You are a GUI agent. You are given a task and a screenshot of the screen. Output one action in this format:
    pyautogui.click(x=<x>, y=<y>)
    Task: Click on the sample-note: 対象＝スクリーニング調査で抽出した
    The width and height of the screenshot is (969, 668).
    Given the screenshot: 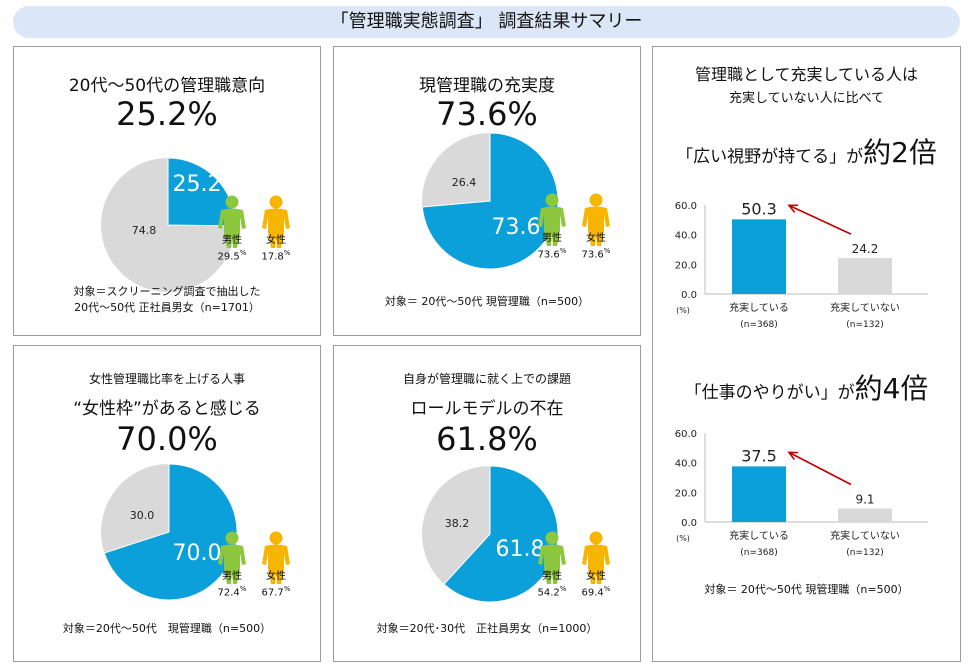 What is the action you would take?
    pyautogui.click(x=167, y=291)
    